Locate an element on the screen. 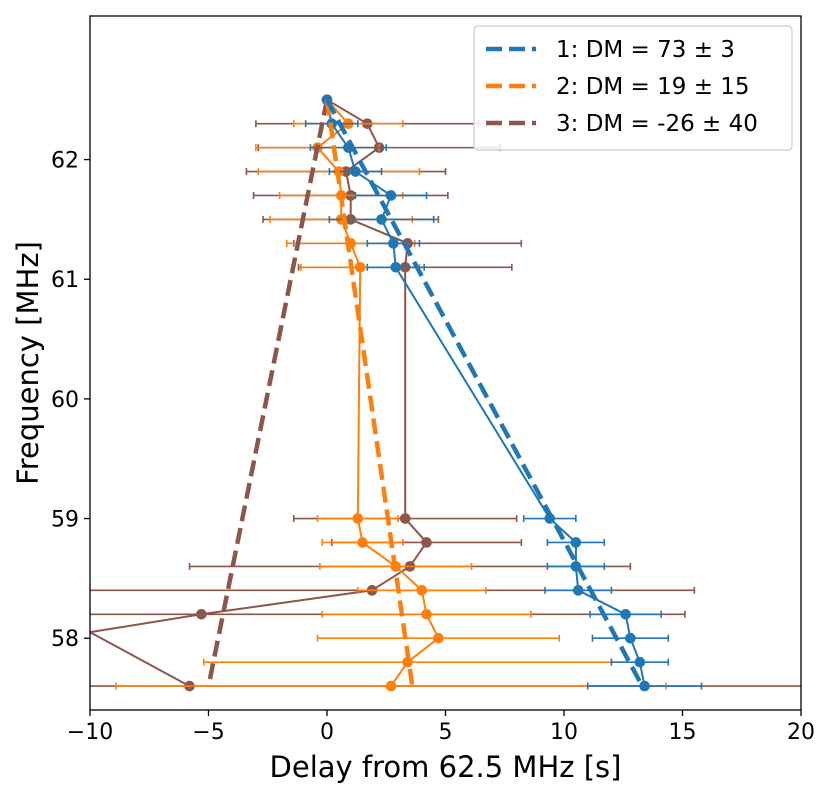 The height and width of the screenshot is (793, 830). series-line is located at coordinates (378, 393).